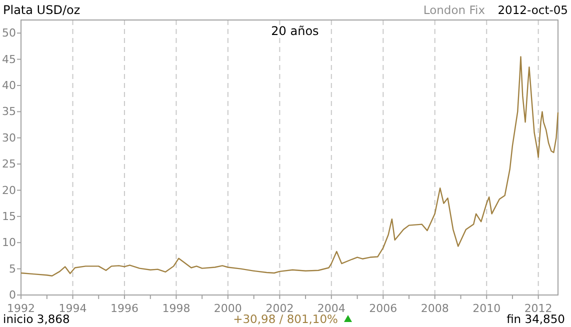 Image resolution: width=571 pixels, height=327 pixels. What do you see at coordinates (12, 269) in the screenshot?
I see `y-tick-label: 5` at bounding box center [12, 269].